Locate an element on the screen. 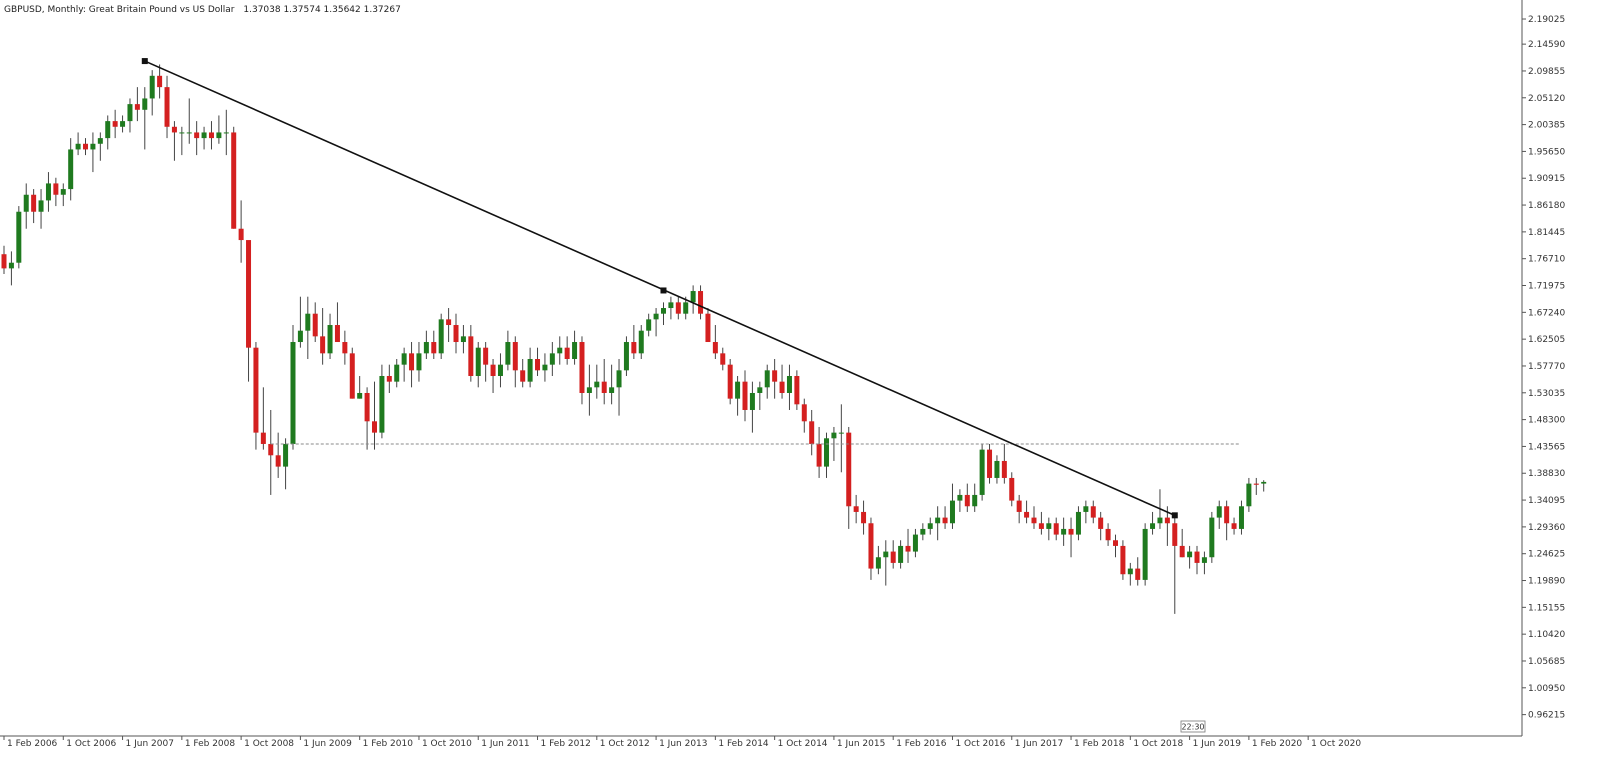 The height and width of the screenshot is (767, 1600). y-tick-label: 2.00385 is located at coordinates (1546, 126).